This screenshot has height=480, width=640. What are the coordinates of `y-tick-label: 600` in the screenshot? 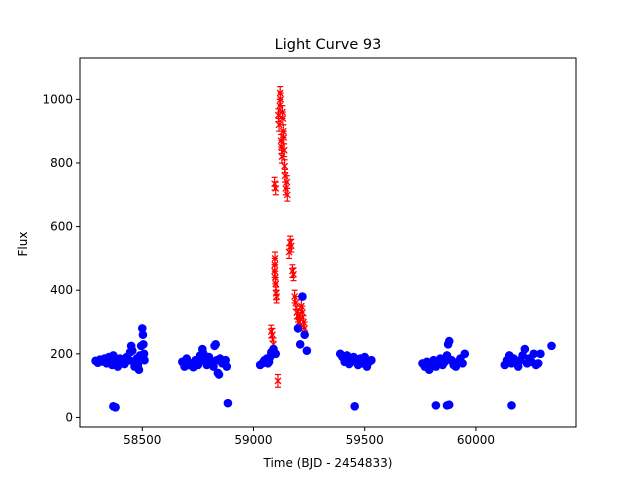 It's located at (61, 227).